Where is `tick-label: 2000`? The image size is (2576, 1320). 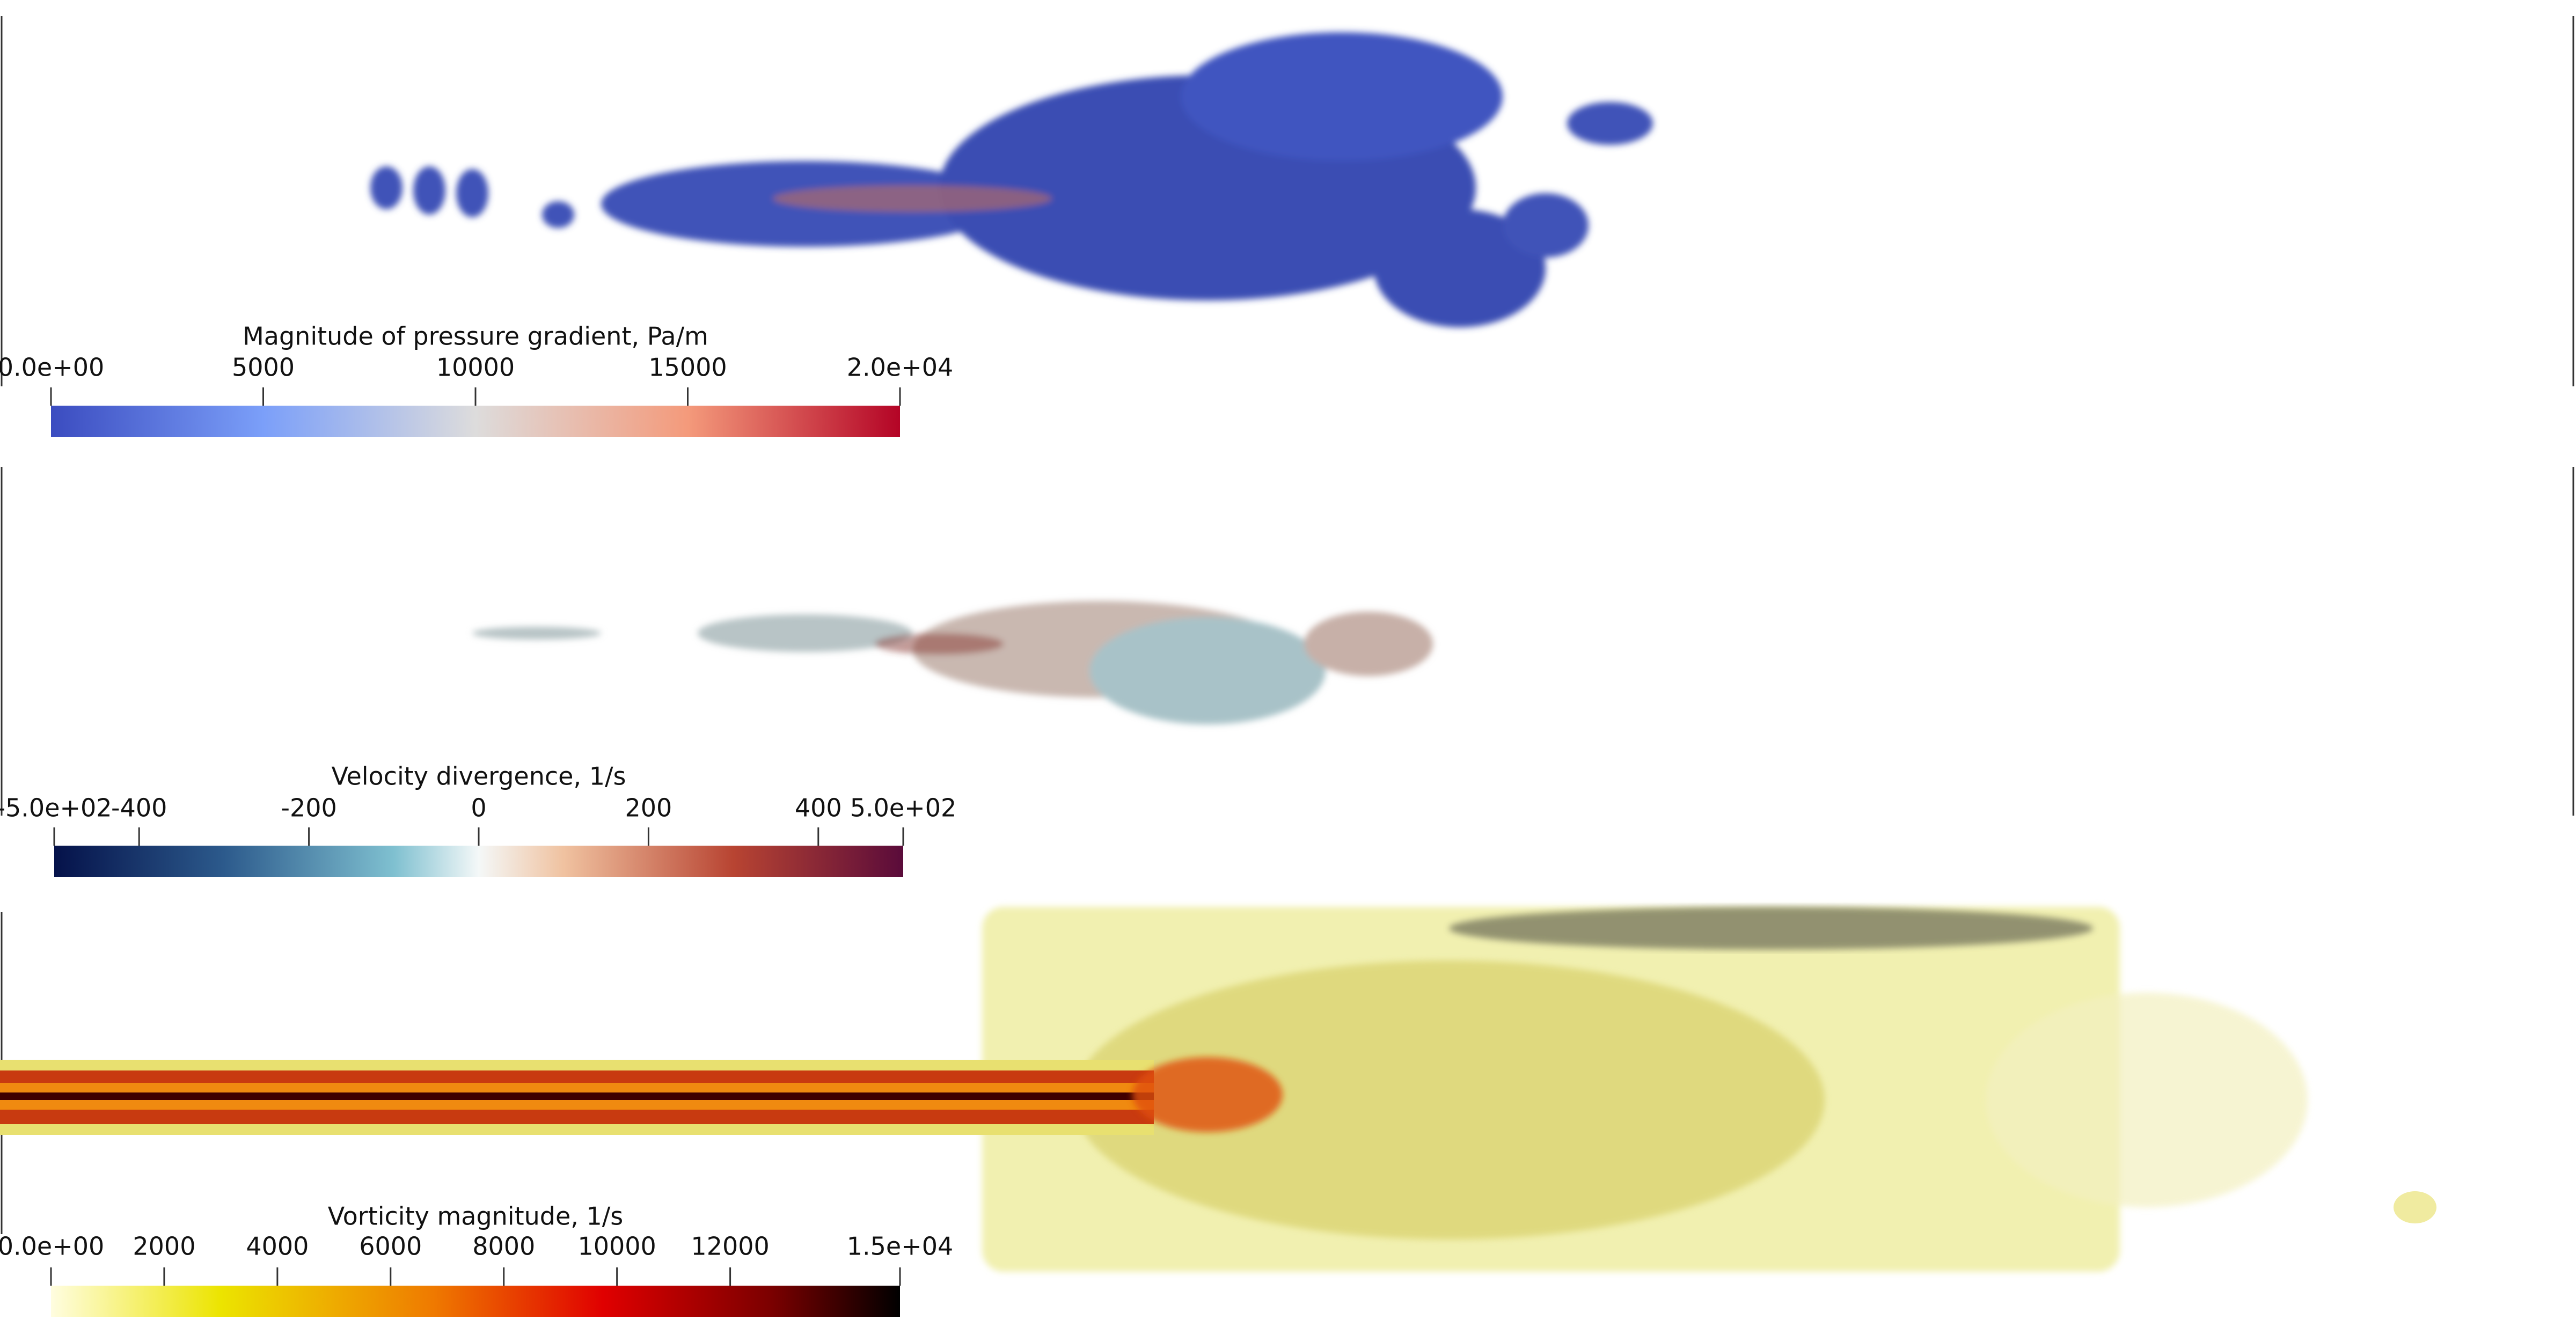
tick-label: 2000 is located at coordinates (164, 1246).